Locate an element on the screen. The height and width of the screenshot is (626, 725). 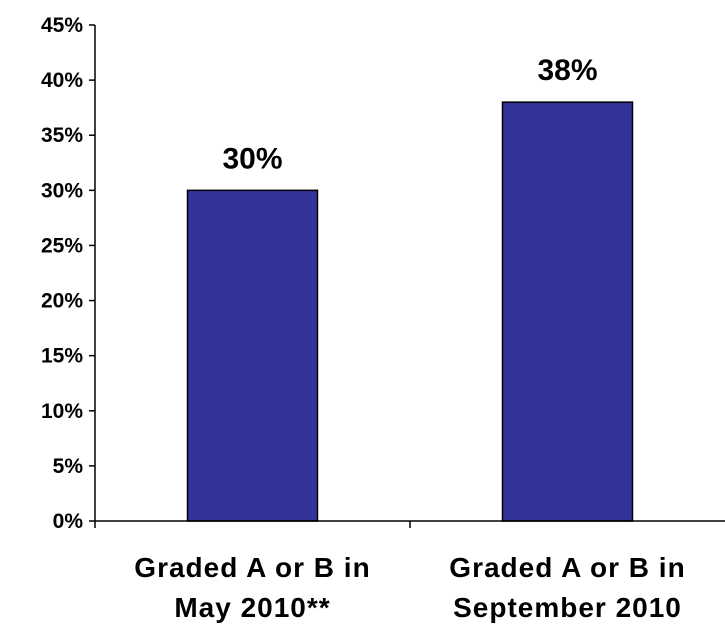
y-tick-label: 25% is located at coordinates (62, 245).